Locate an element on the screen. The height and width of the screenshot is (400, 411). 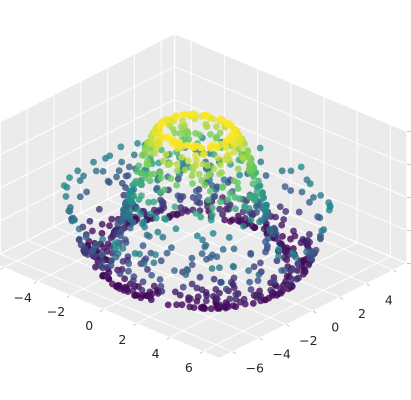
floor-grid-y is located at coordinates (116, 303).